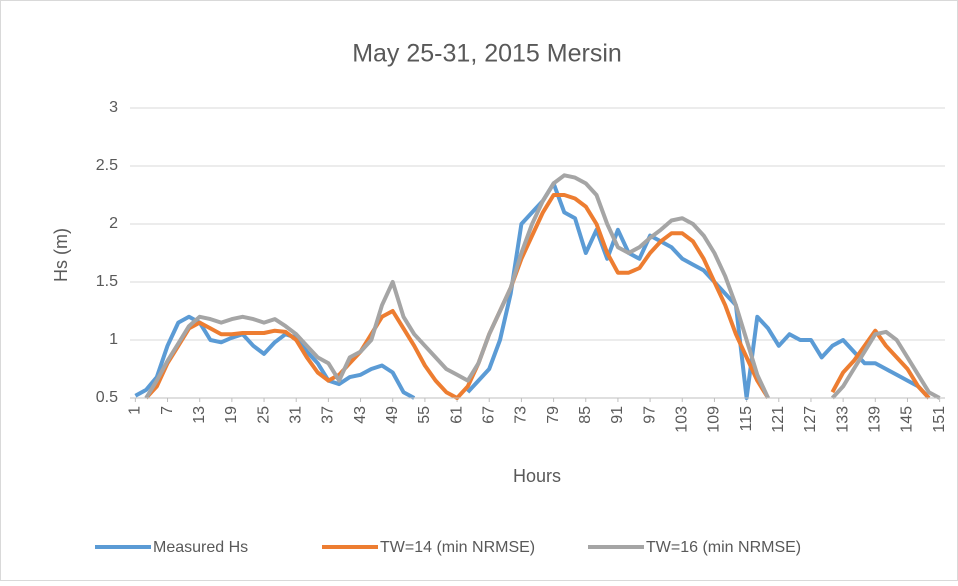 This screenshot has height=586, width=958. I want to click on x-tick-label: 151, so click(939, 419).